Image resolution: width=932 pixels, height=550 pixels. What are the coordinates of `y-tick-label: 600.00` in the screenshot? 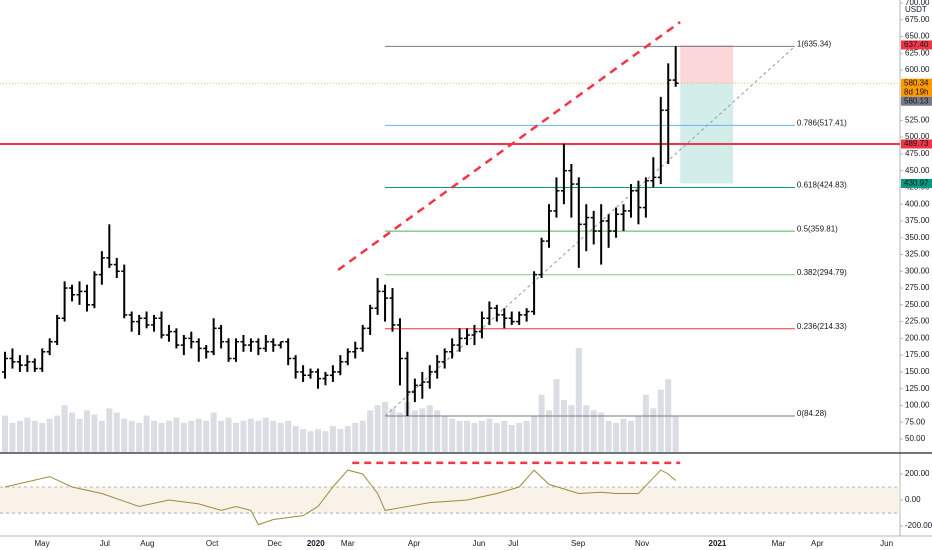 It's located at (917, 69).